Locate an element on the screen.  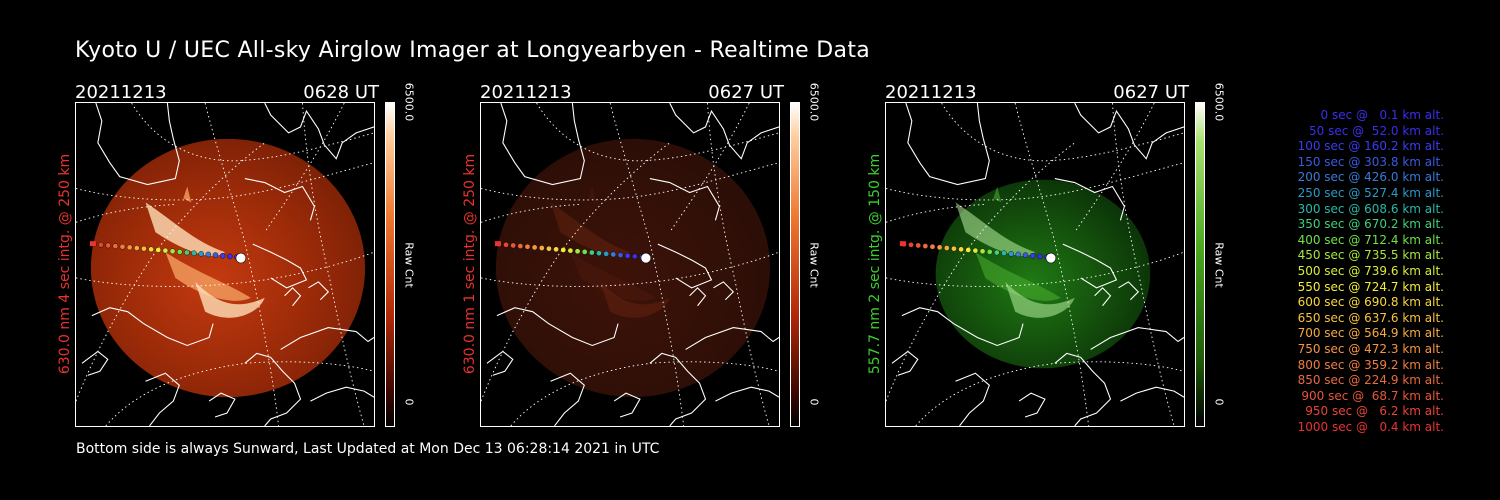
legend-item: 650 sec @ 637.6 km alt. is located at coordinates (1370, 317).